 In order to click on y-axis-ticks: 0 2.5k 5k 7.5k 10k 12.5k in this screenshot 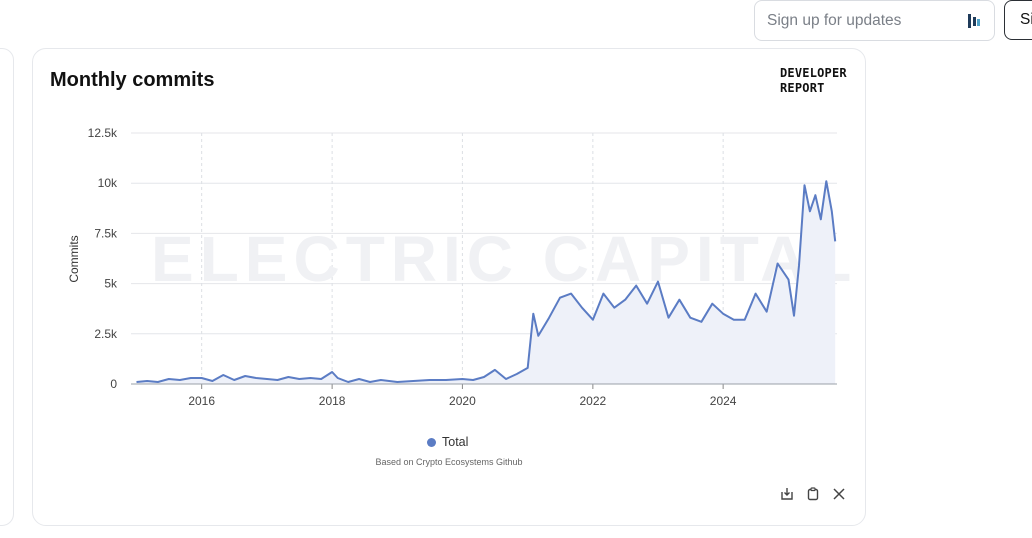, I will do `click(103, 258)`.